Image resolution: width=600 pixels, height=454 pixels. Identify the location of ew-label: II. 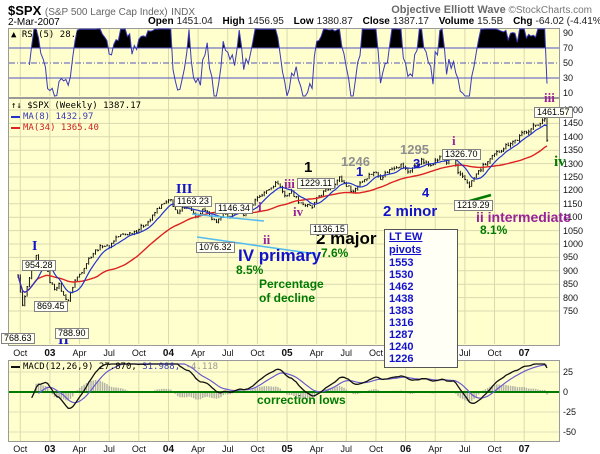
(63, 340).